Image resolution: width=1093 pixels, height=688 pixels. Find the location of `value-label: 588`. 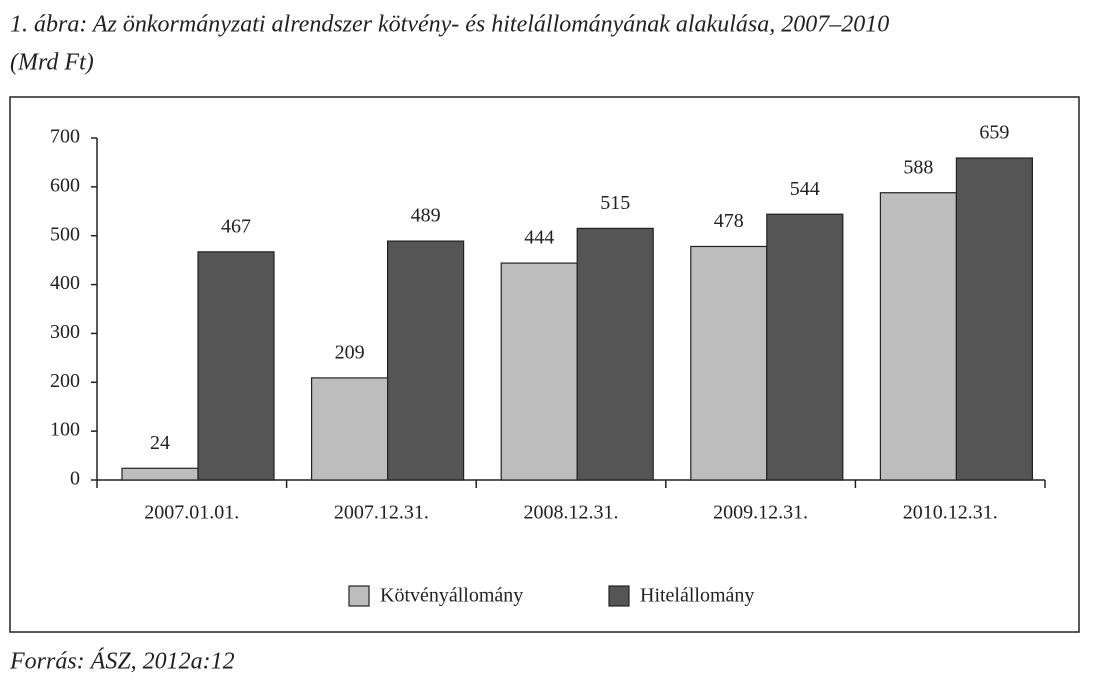

value-label: 588 is located at coordinates (918, 167).